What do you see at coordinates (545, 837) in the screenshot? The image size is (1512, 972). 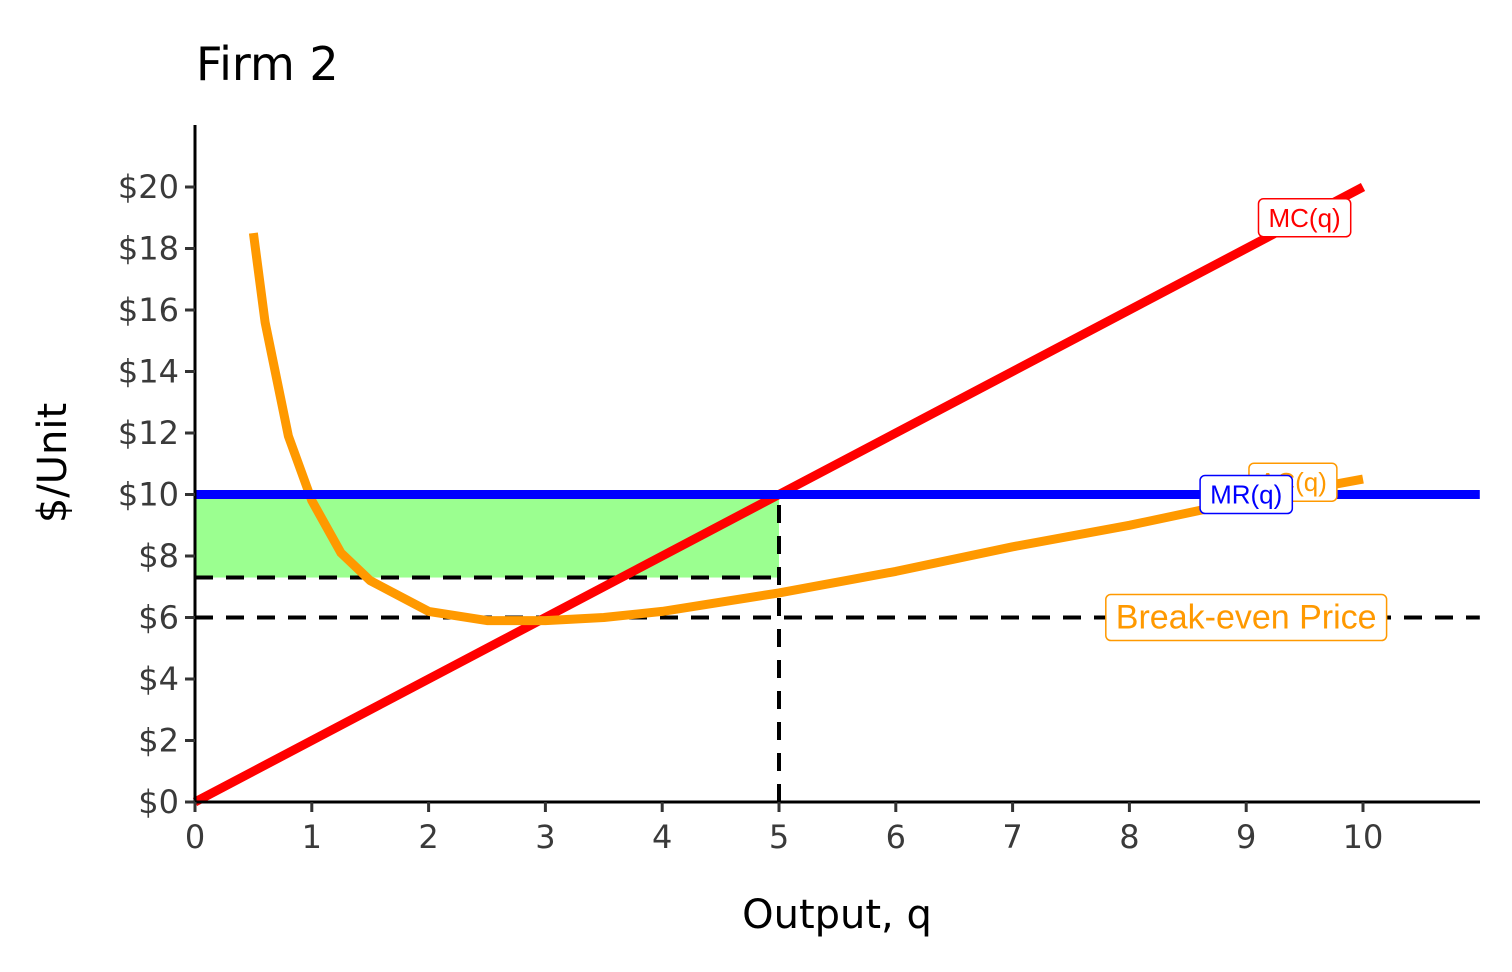 I see `x-tick-label: 3` at bounding box center [545, 837].